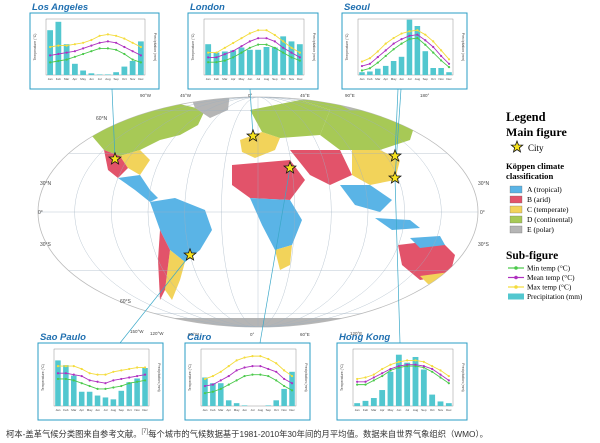 The width and height of the screenshot is (600, 443). I want to click on legend-sub-title: Sub-figure, so click(532, 256).